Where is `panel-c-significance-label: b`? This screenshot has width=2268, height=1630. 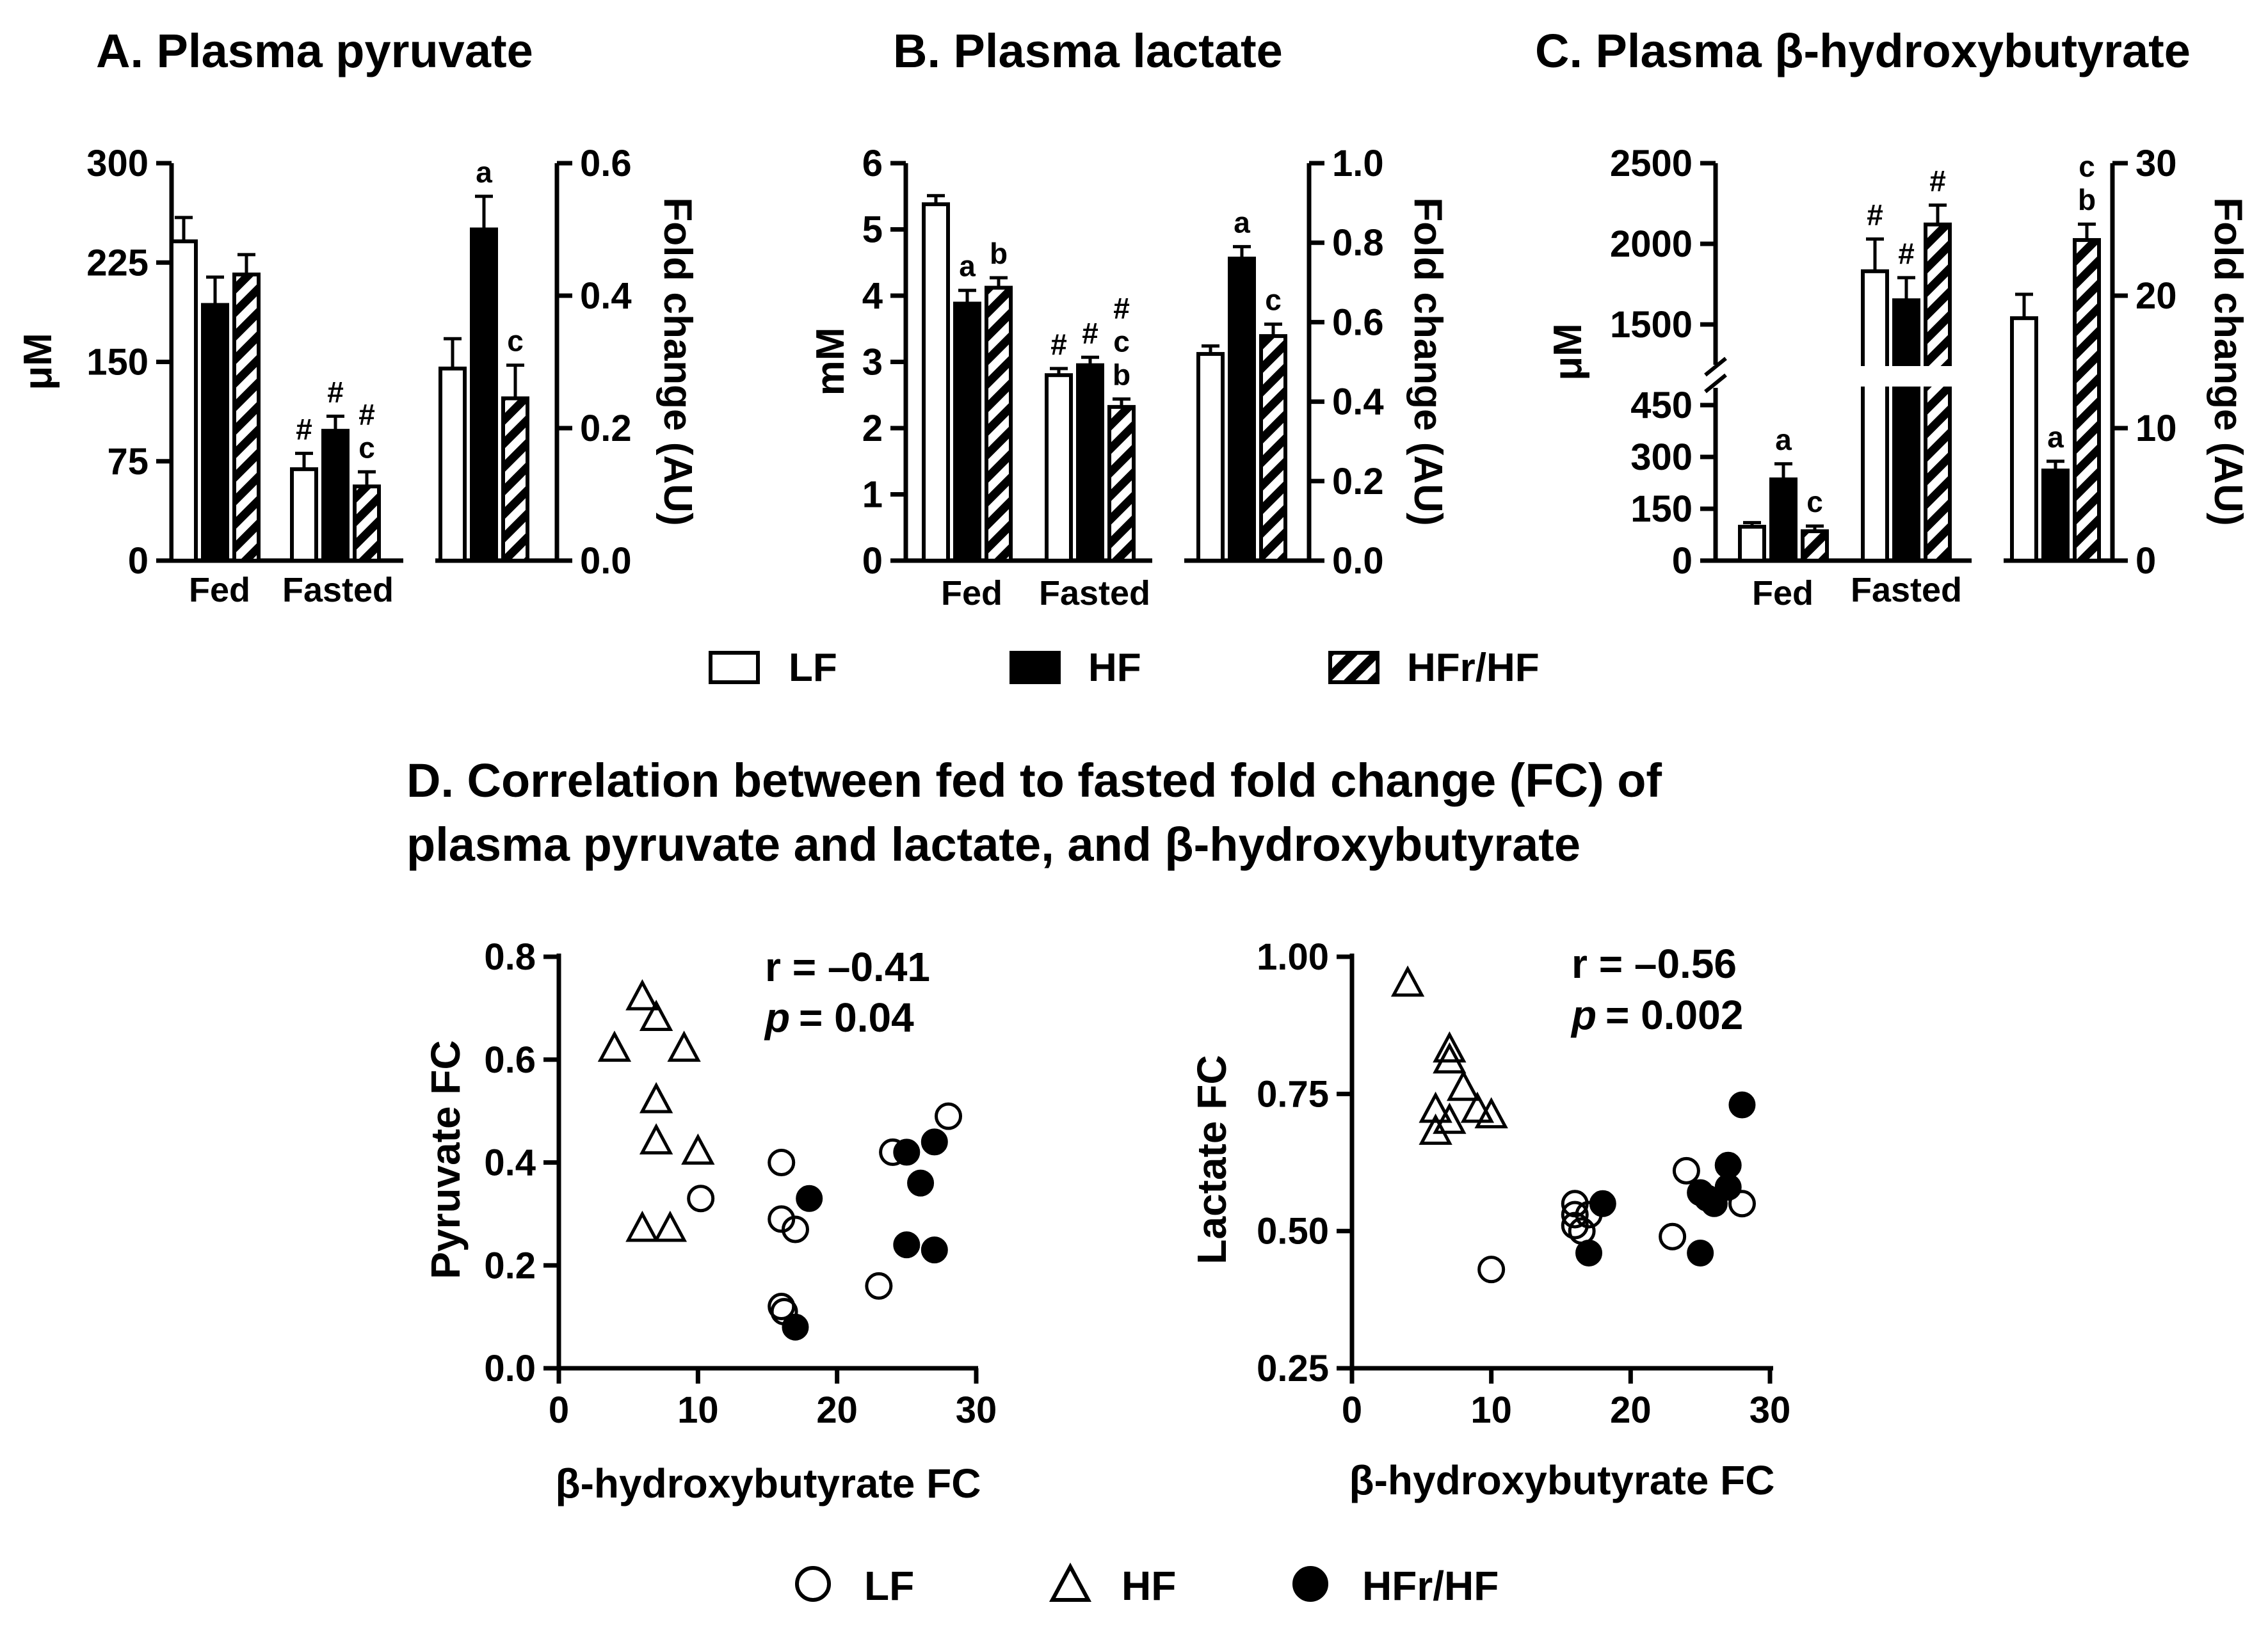
panel-c-significance-label: b is located at coordinates (2087, 200).